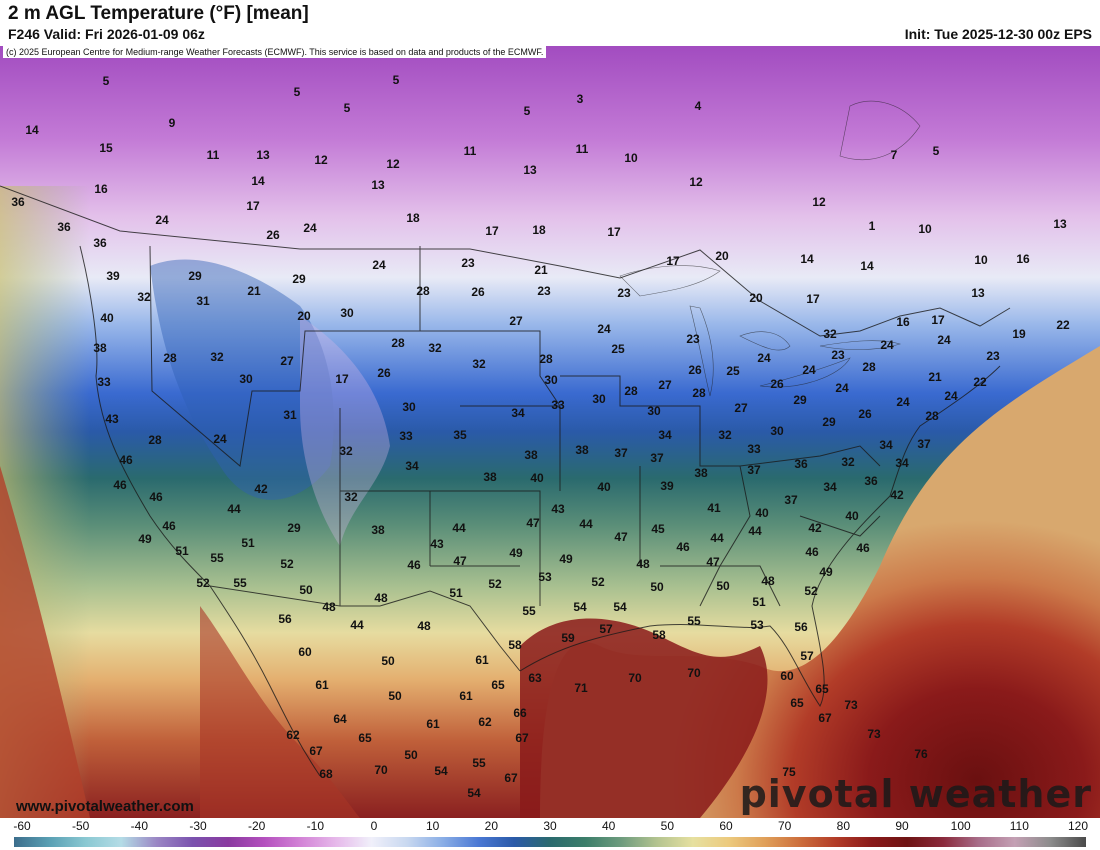 This screenshot has width=1100, height=850. What do you see at coordinates (393, 164) in the screenshot?
I see `temperature-value: 12` at bounding box center [393, 164].